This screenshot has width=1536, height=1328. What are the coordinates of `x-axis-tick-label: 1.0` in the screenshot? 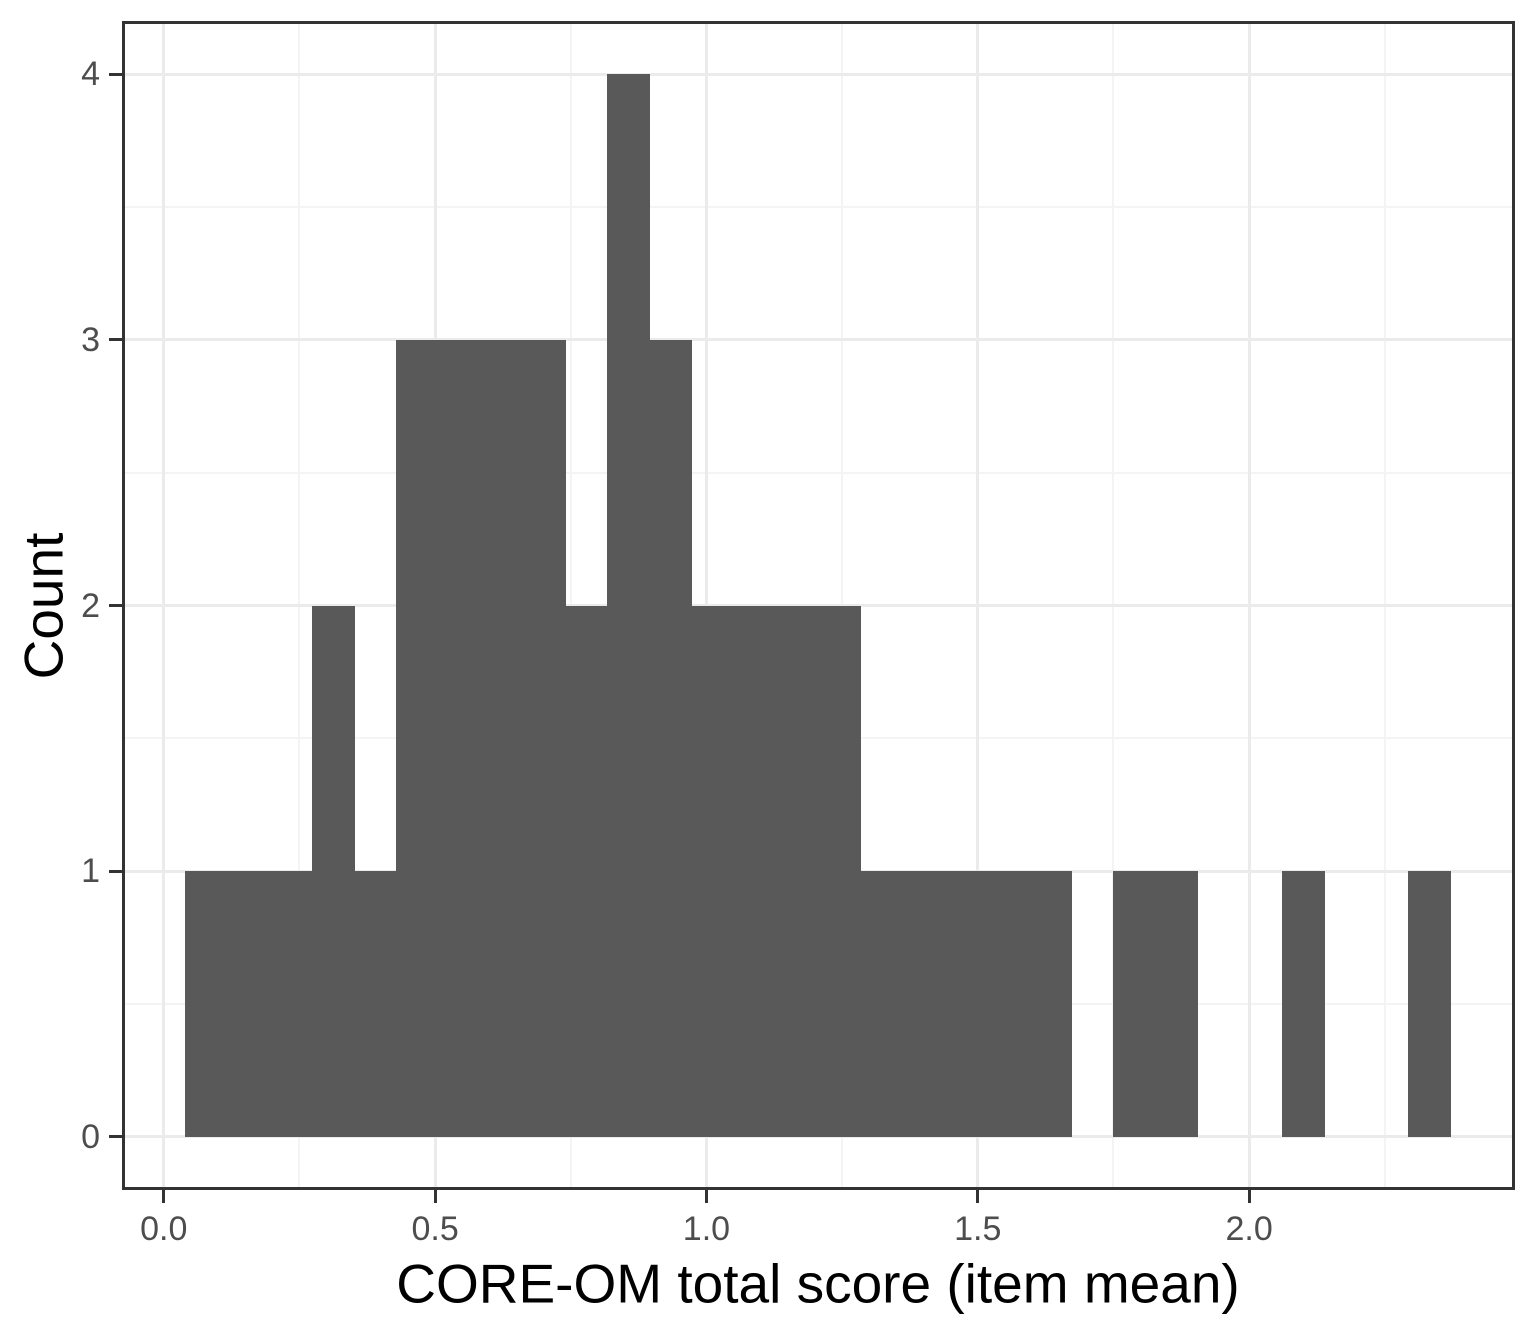 It's located at (706, 1229).